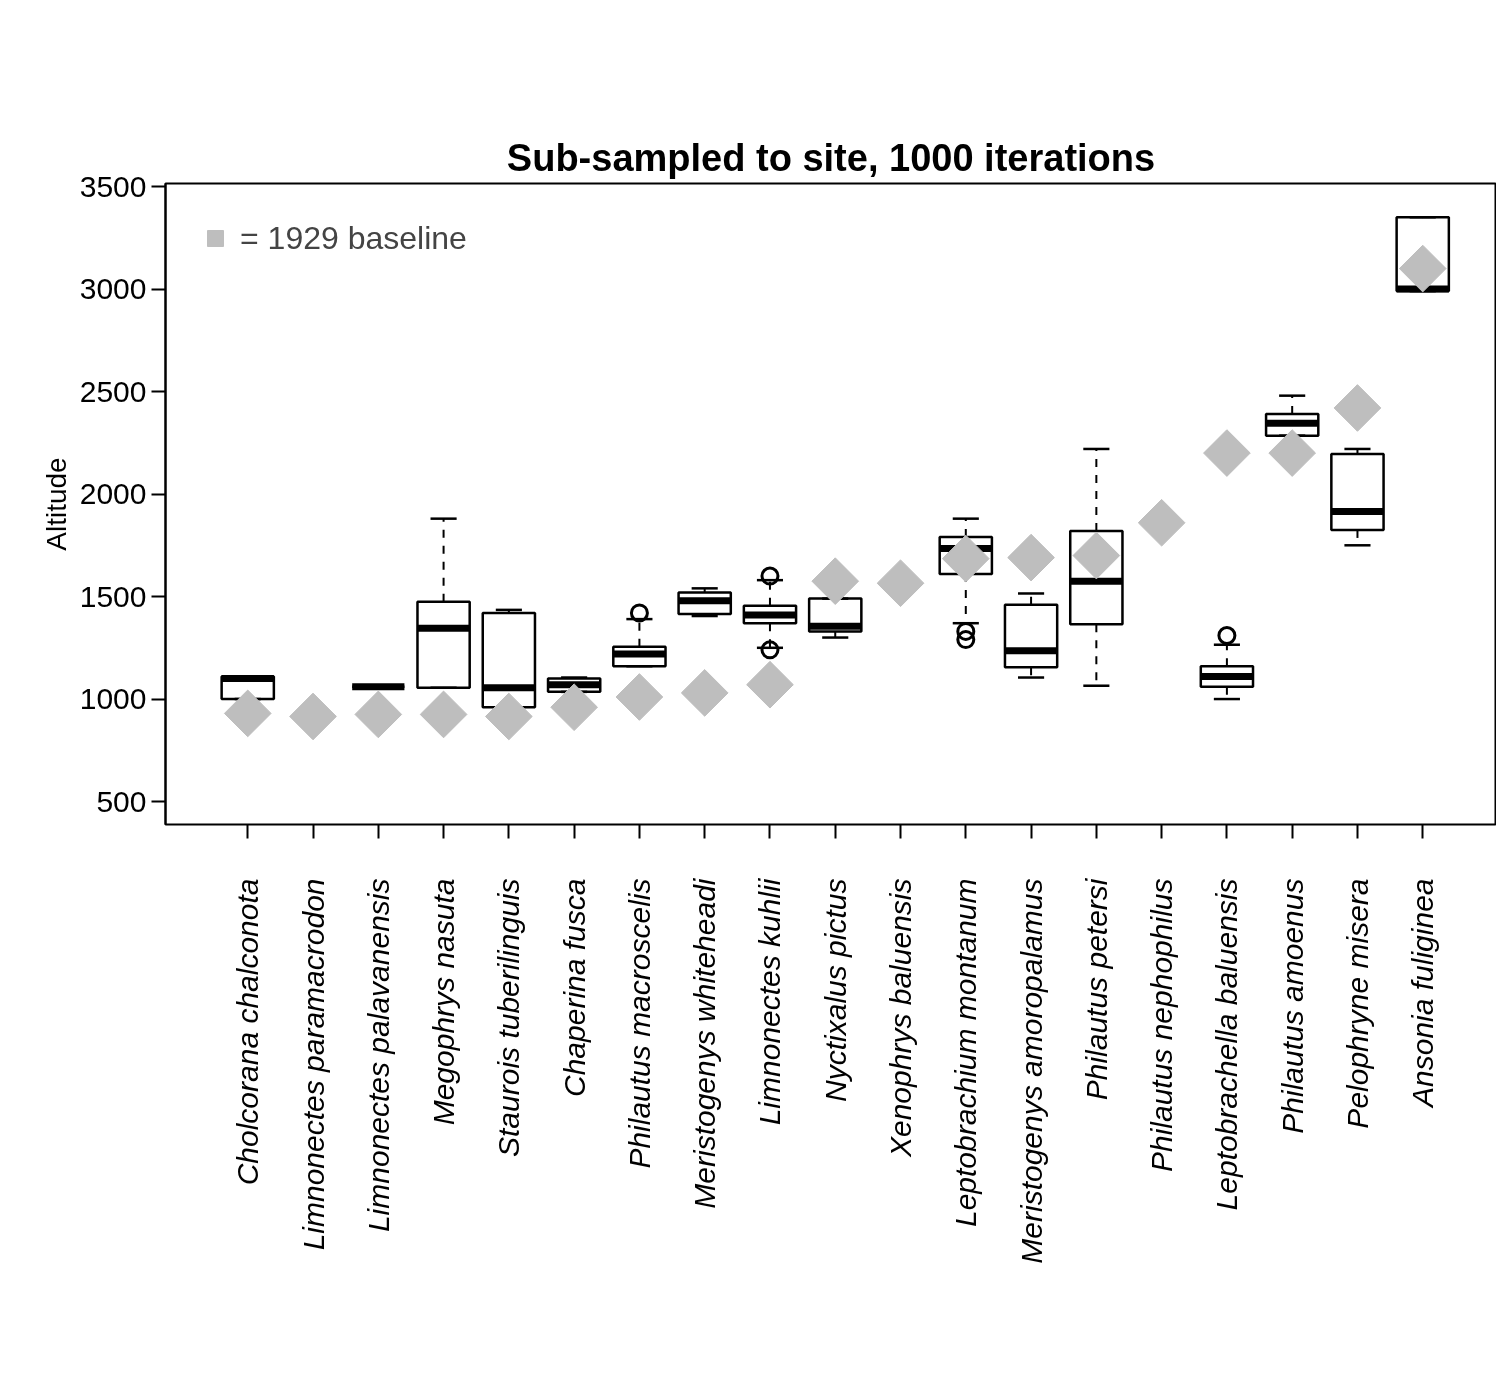 This screenshot has width=1496, height=1384. I want to click on x-tick-label: Staurois tuberilinguis, so click(509, 1017).